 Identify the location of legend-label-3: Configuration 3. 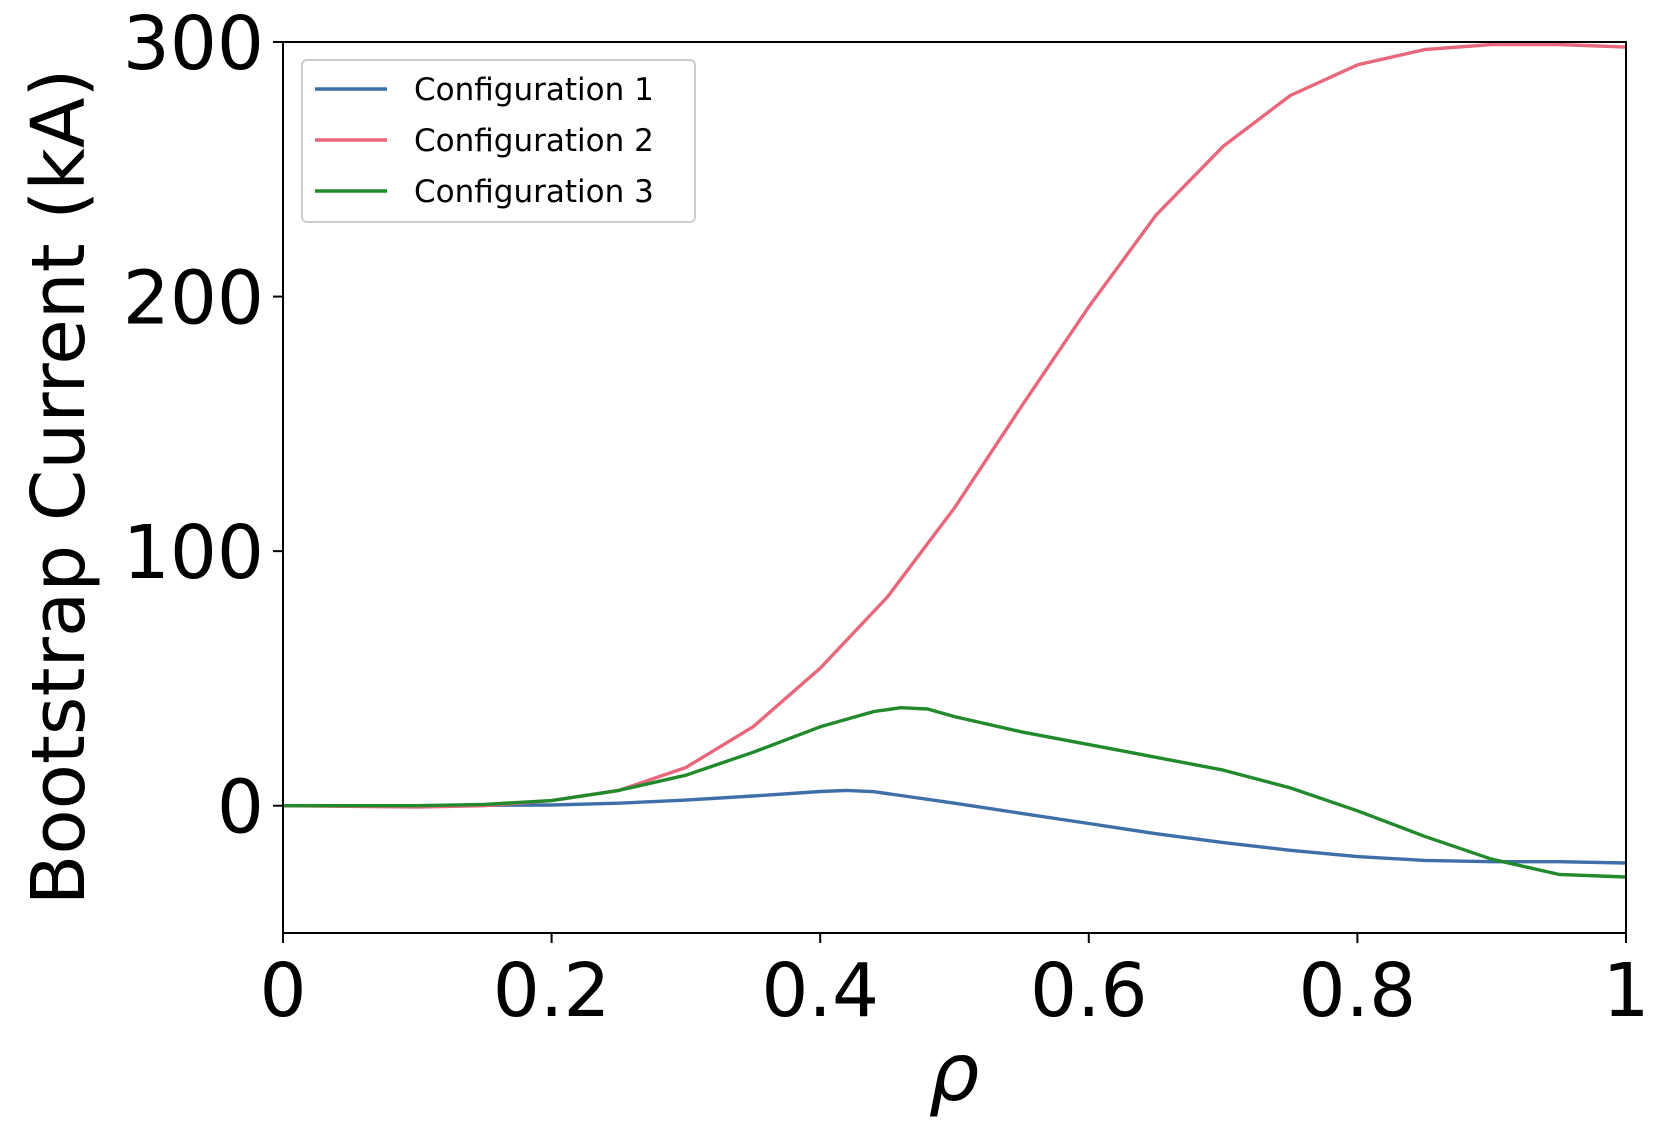
(534, 192).